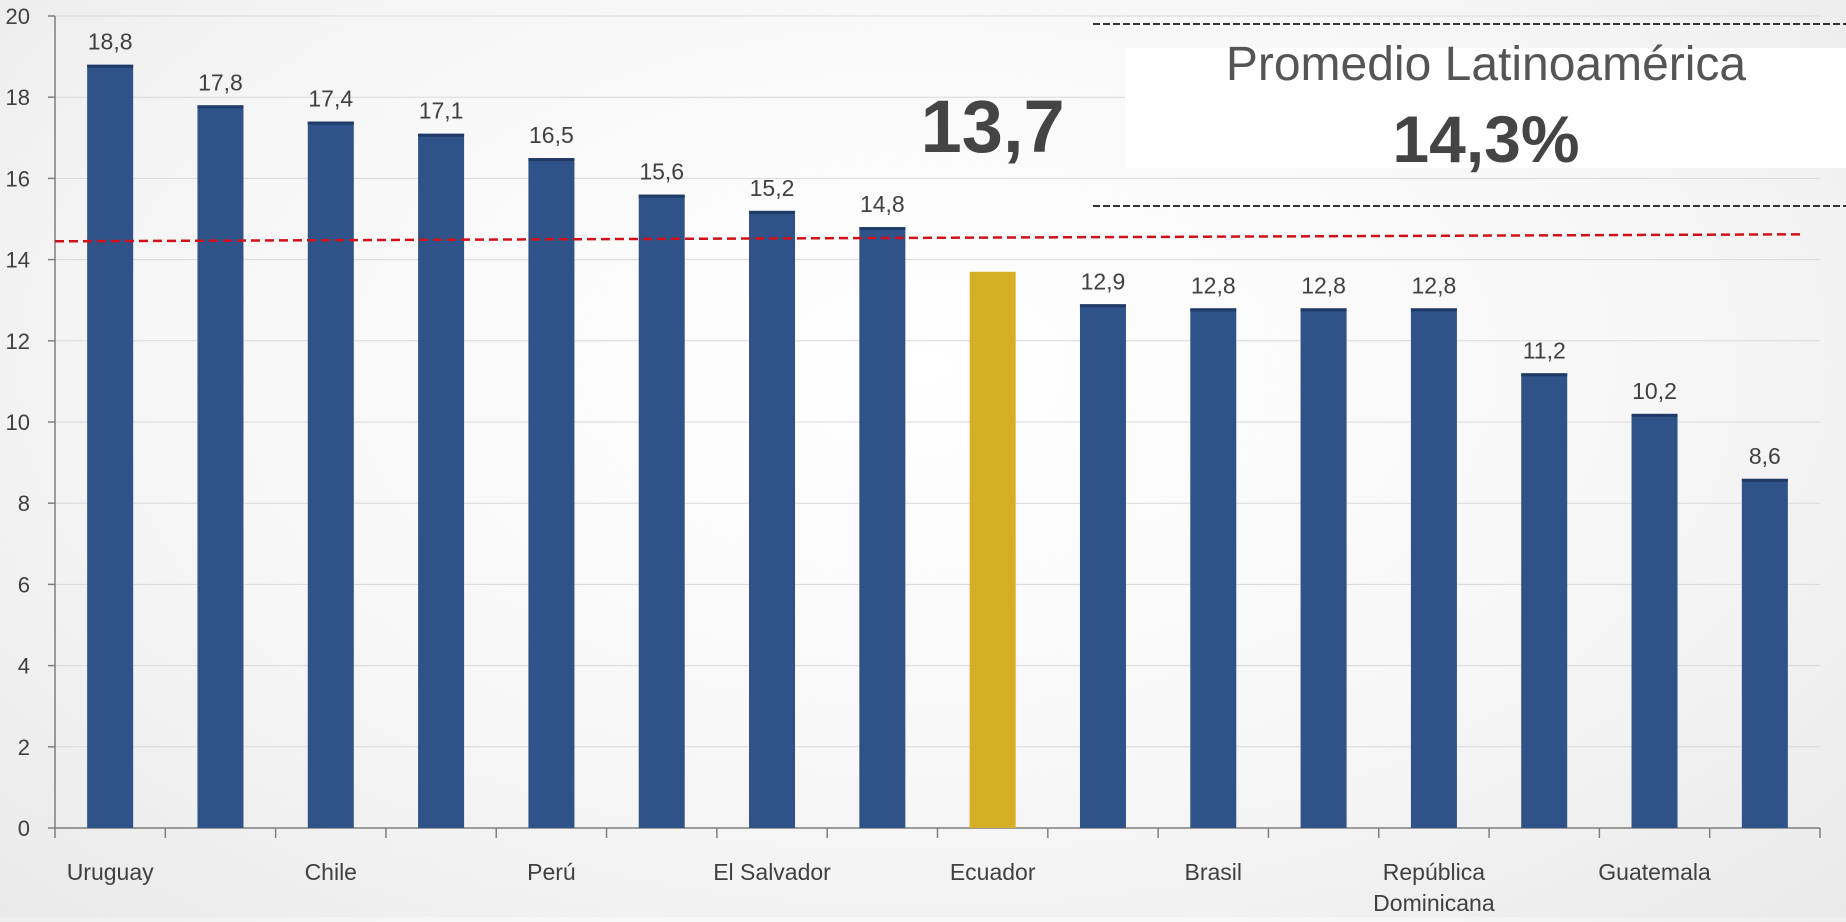  I want to click on y-tick-label: 8, so click(24, 503).